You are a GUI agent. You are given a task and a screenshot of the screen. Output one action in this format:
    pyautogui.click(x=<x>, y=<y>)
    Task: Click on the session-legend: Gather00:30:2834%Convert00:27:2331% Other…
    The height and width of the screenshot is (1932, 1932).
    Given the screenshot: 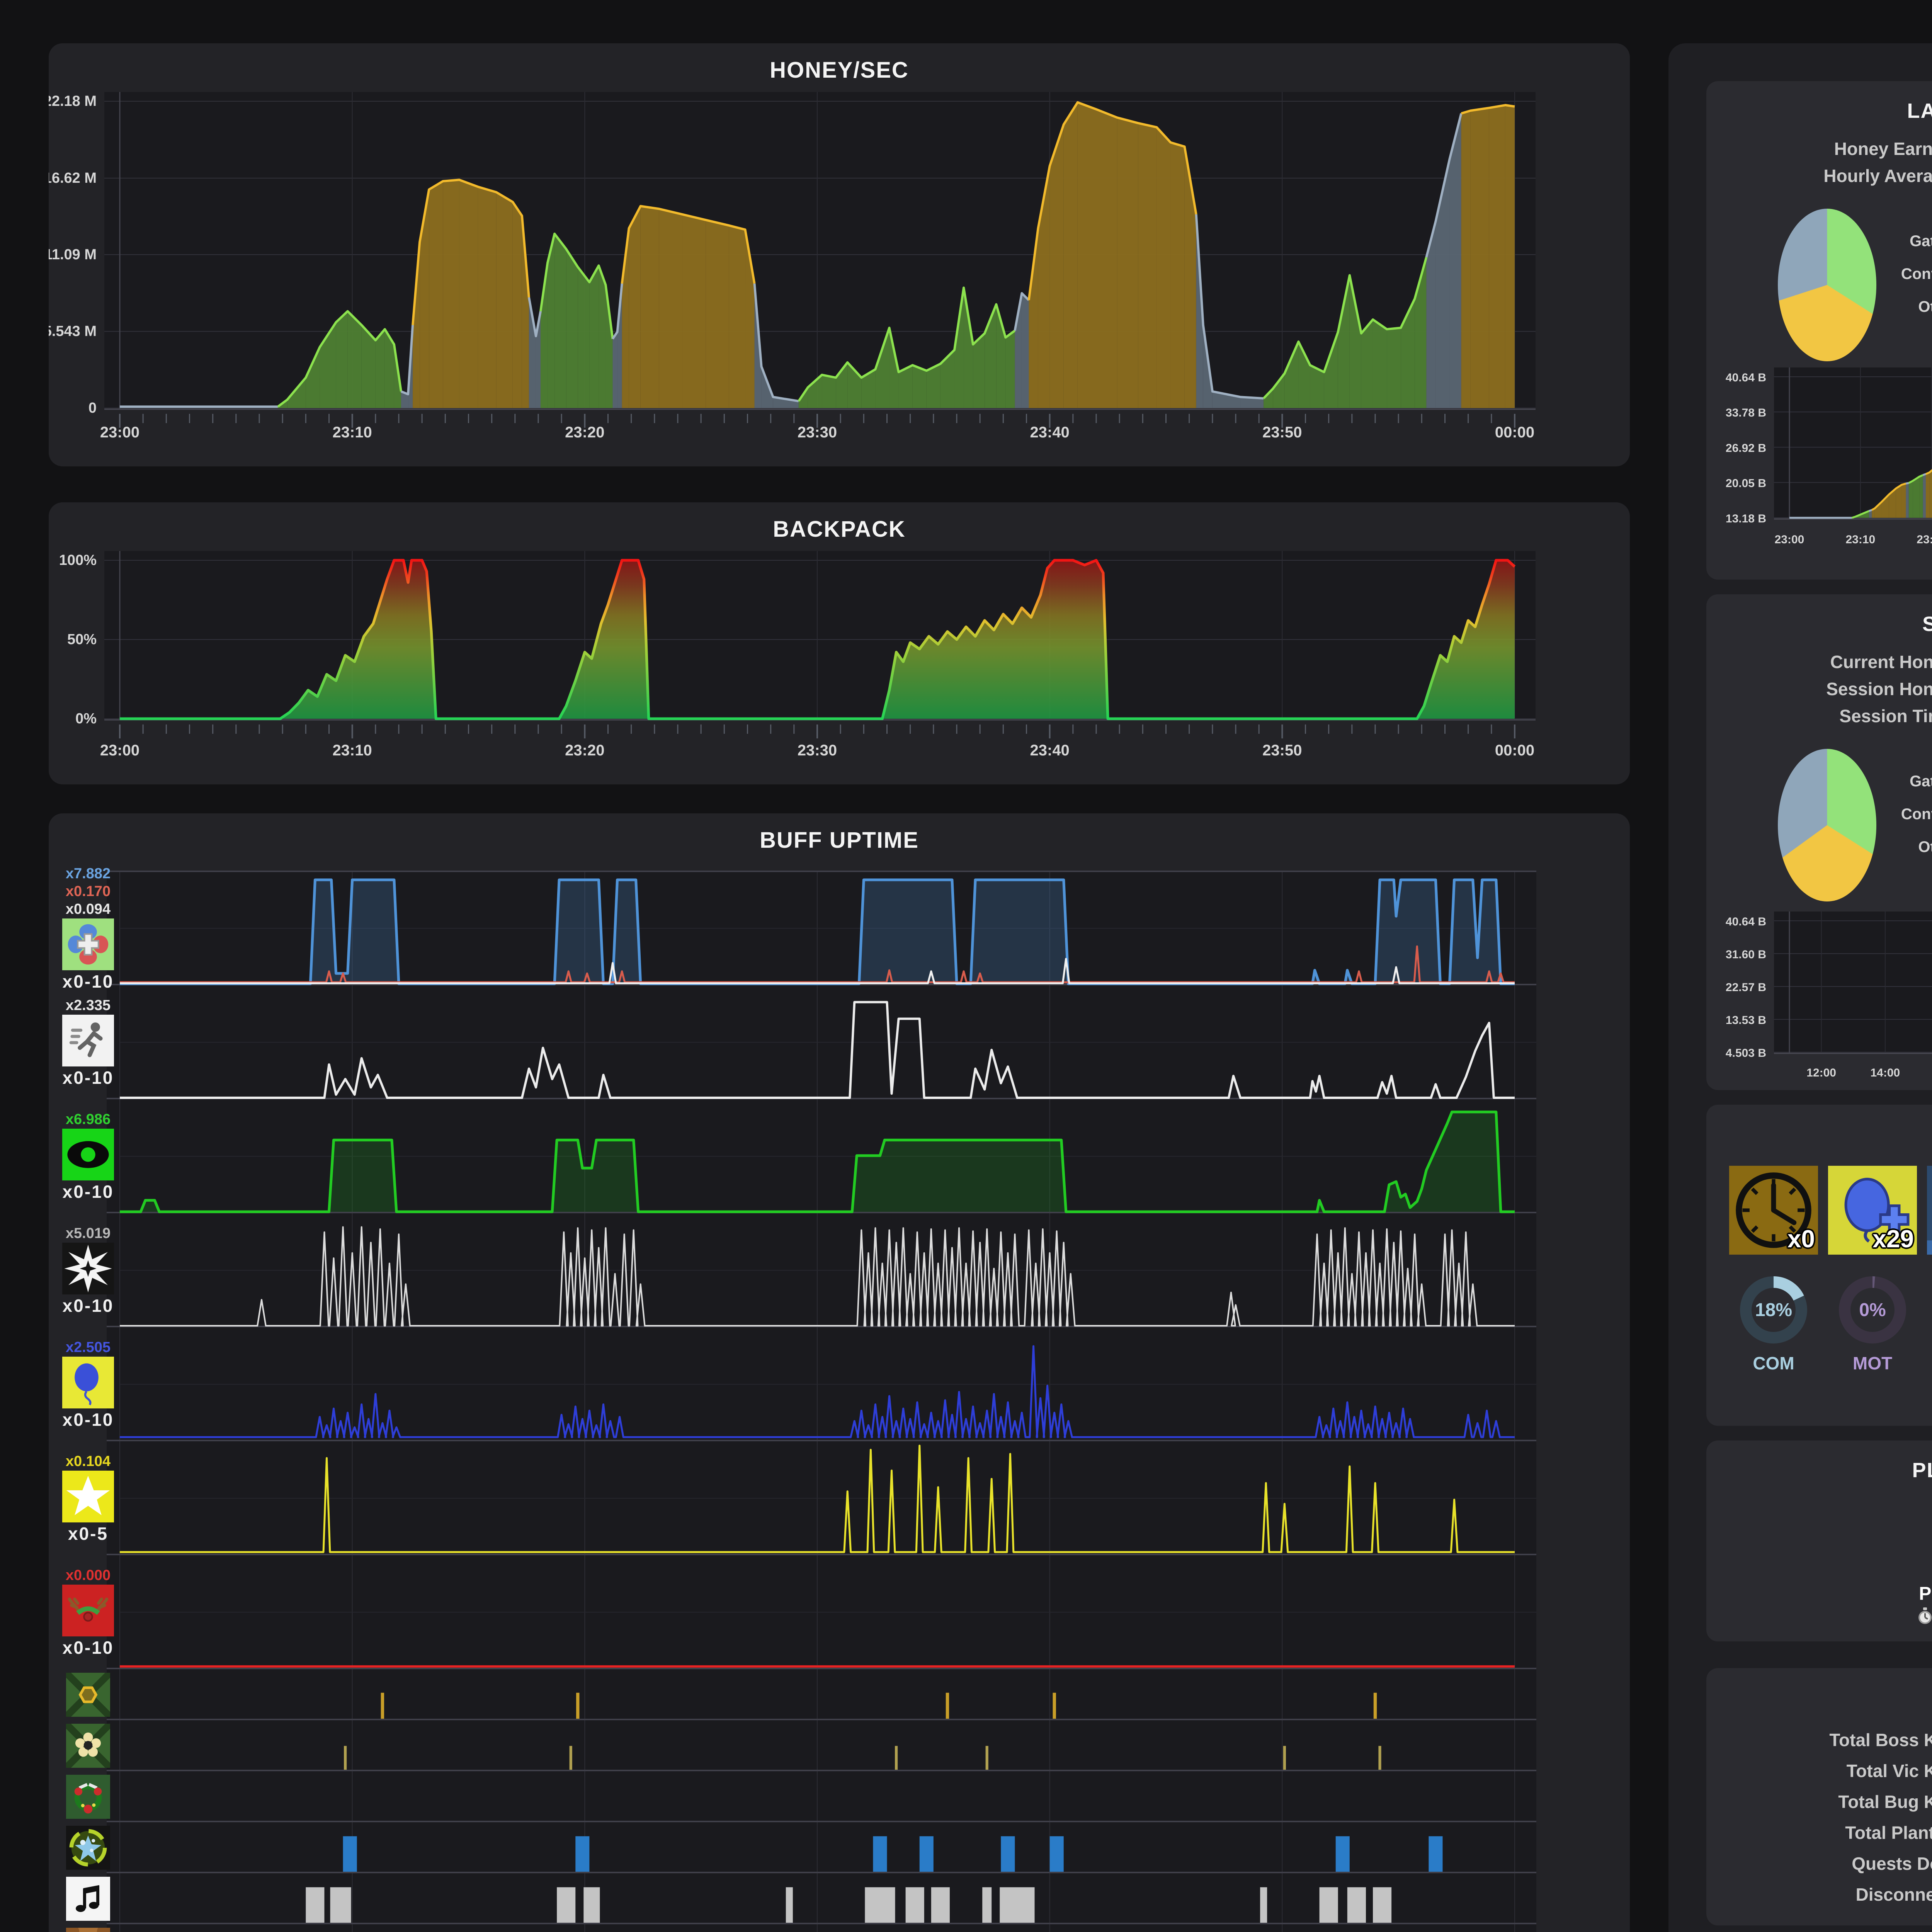 What is the action you would take?
    pyautogui.click(x=1907, y=814)
    